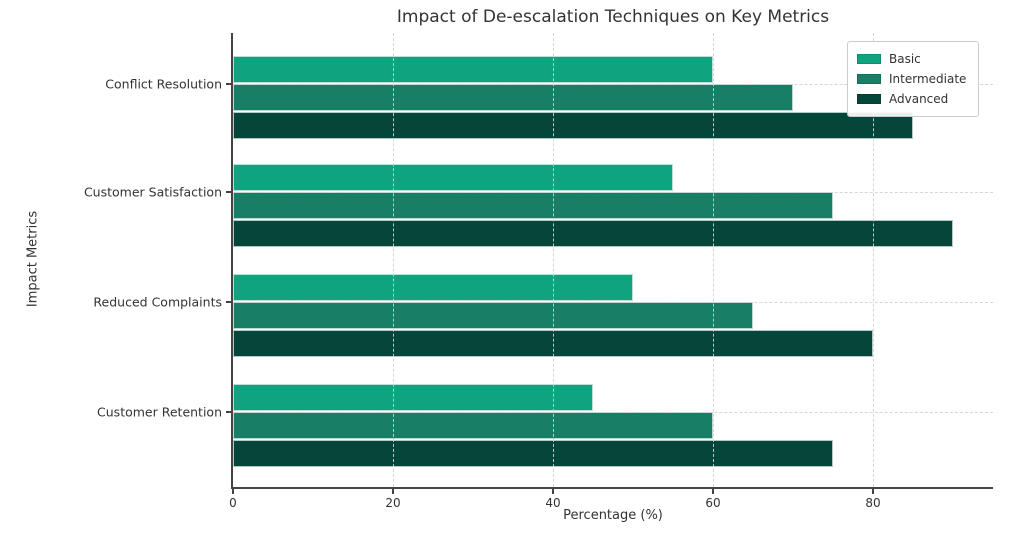  What do you see at coordinates (919, 99) in the screenshot?
I see `legend-label: Advanced` at bounding box center [919, 99].